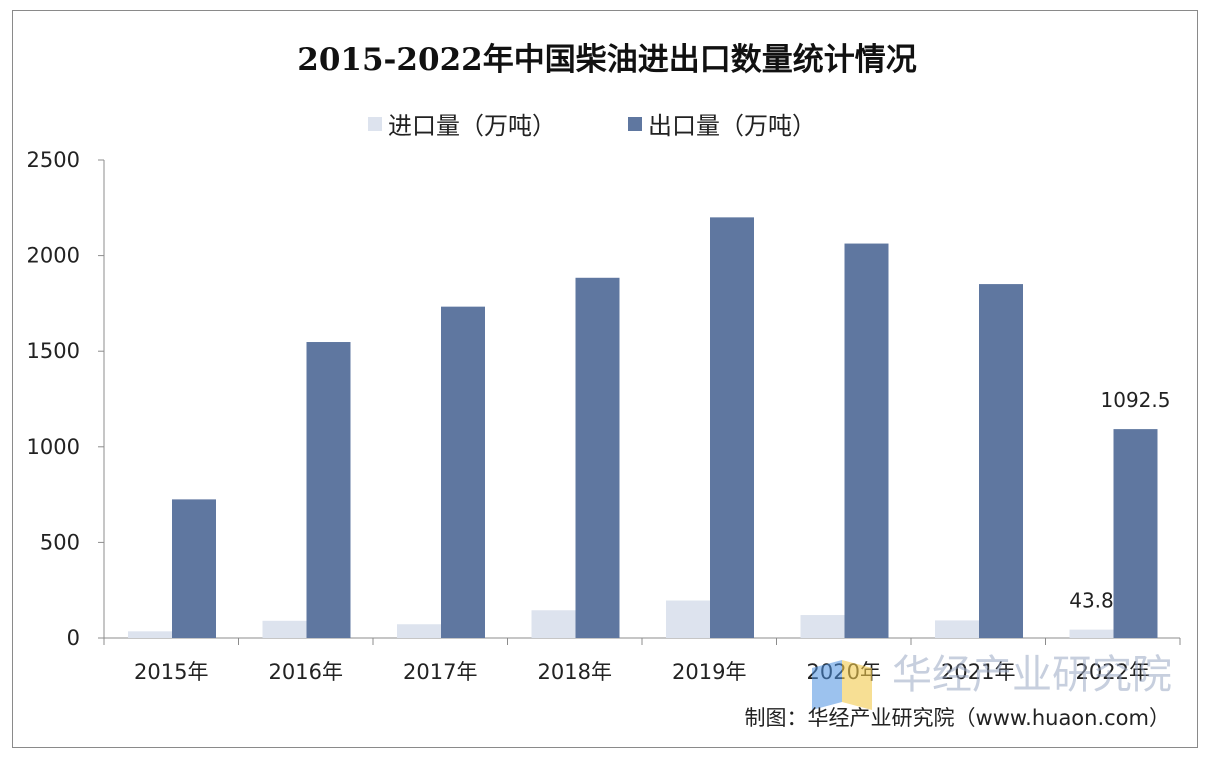 This screenshot has height=762, width=1214. I want to click on x-tick-label: 2022年, so click(1113, 672).